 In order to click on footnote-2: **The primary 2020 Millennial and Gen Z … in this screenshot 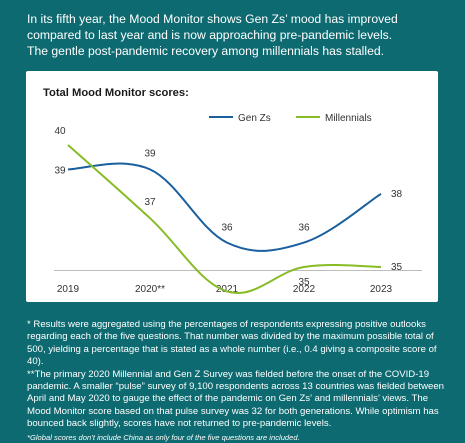, I will do `click(236, 399)`.